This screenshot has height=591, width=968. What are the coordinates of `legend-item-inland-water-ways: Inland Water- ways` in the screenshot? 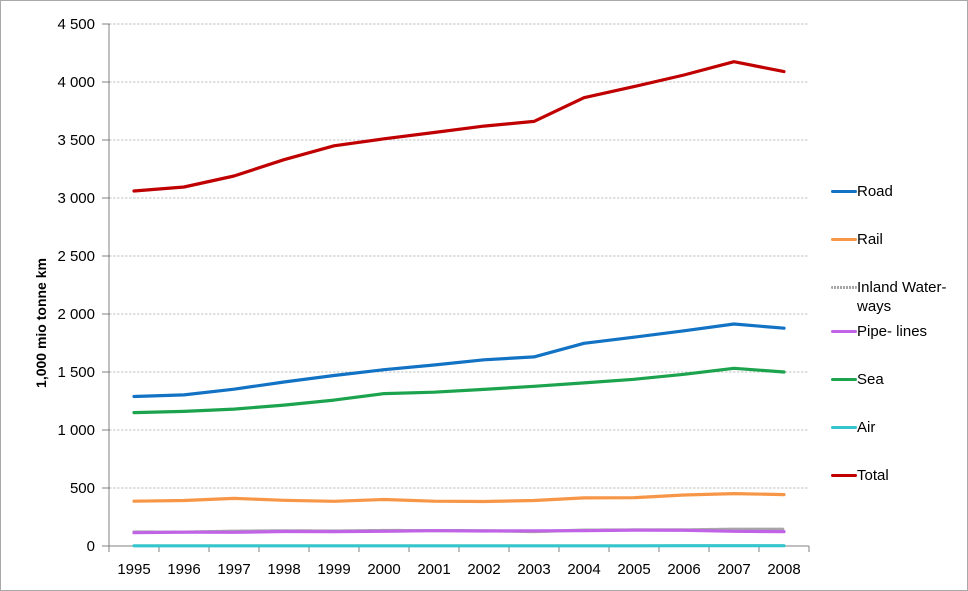 It's located at (898, 297).